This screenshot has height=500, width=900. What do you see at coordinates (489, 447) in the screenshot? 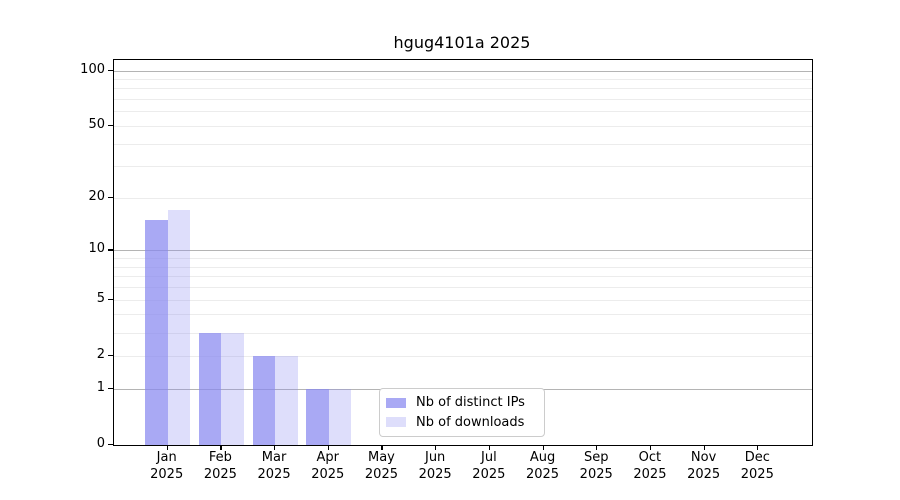
I see `x-tick-jul` at bounding box center [489, 447].